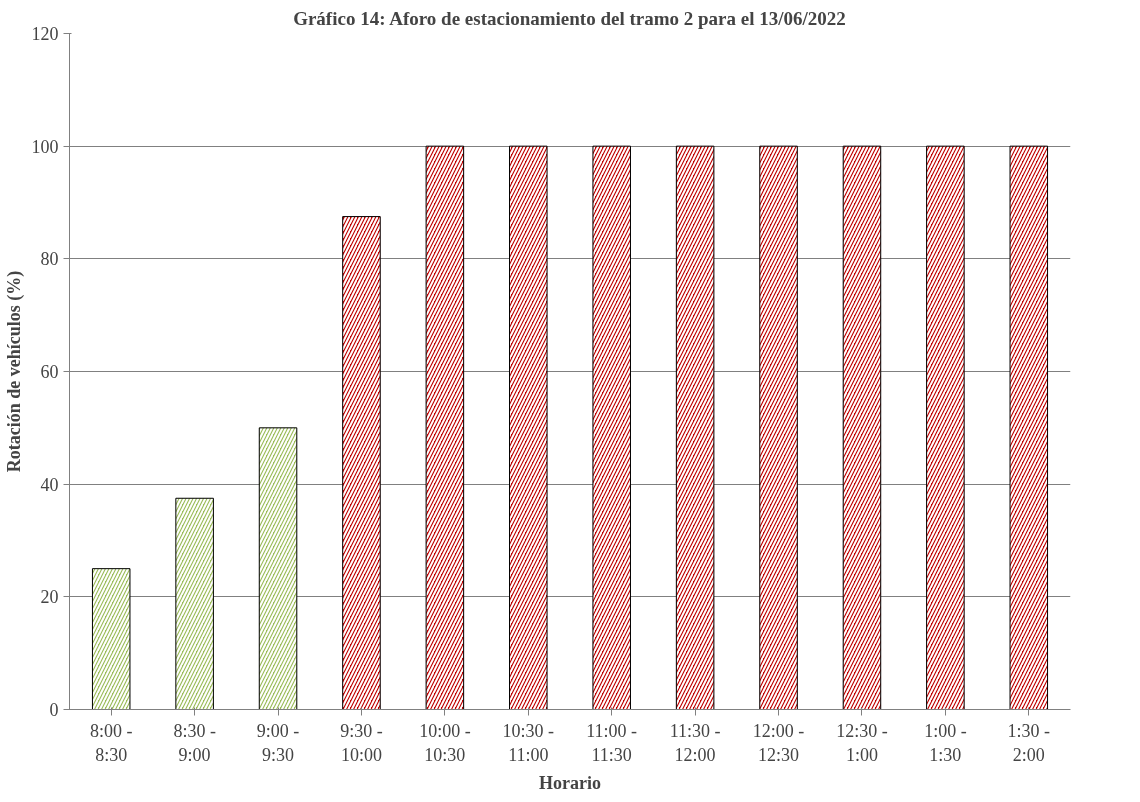 This screenshot has height=802, width=1140. Describe the element at coordinates (49, 259) in the screenshot. I see `y-tick-label: 80` at that location.